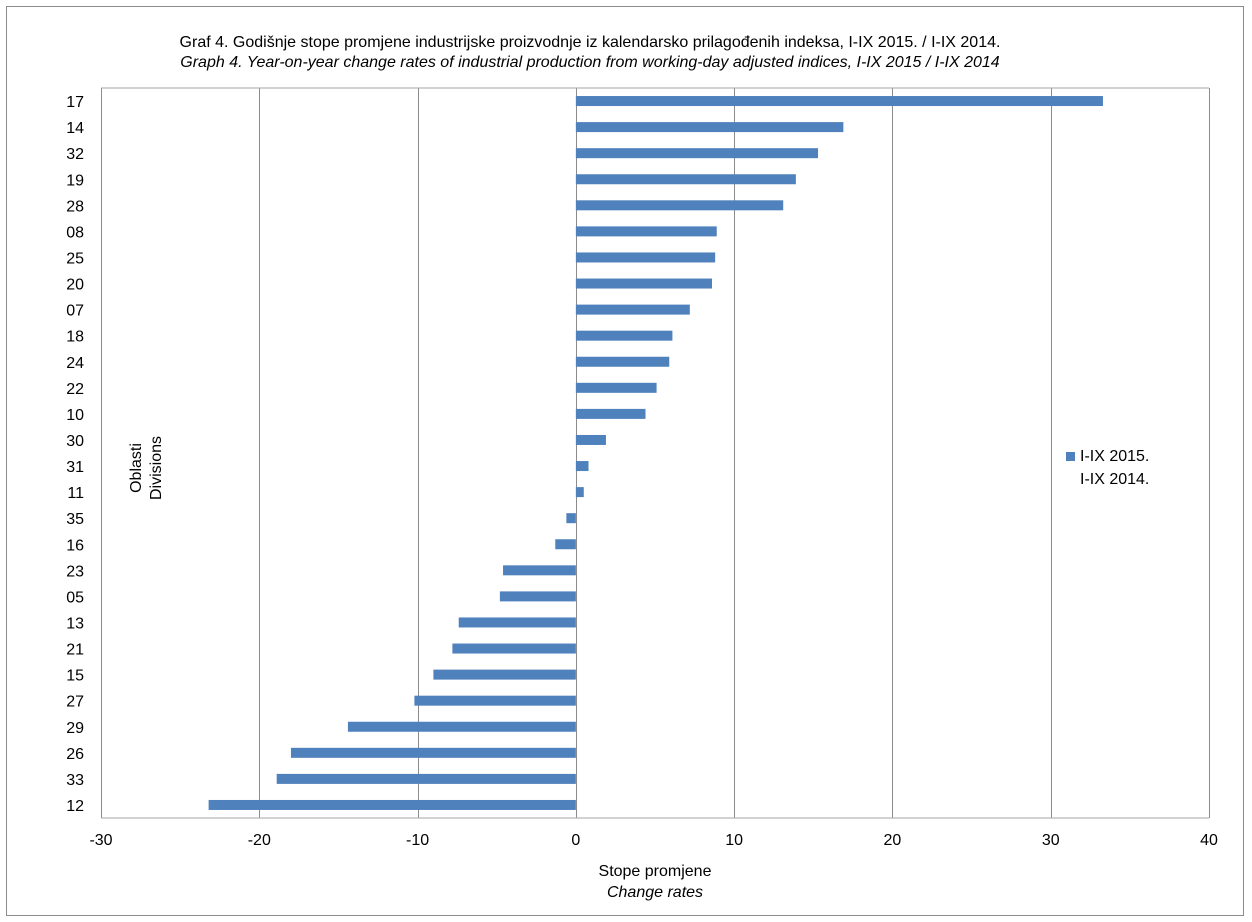  Describe the element at coordinates (75, 597) in the screenshot. I see `y-tick-label: 05` at that location.